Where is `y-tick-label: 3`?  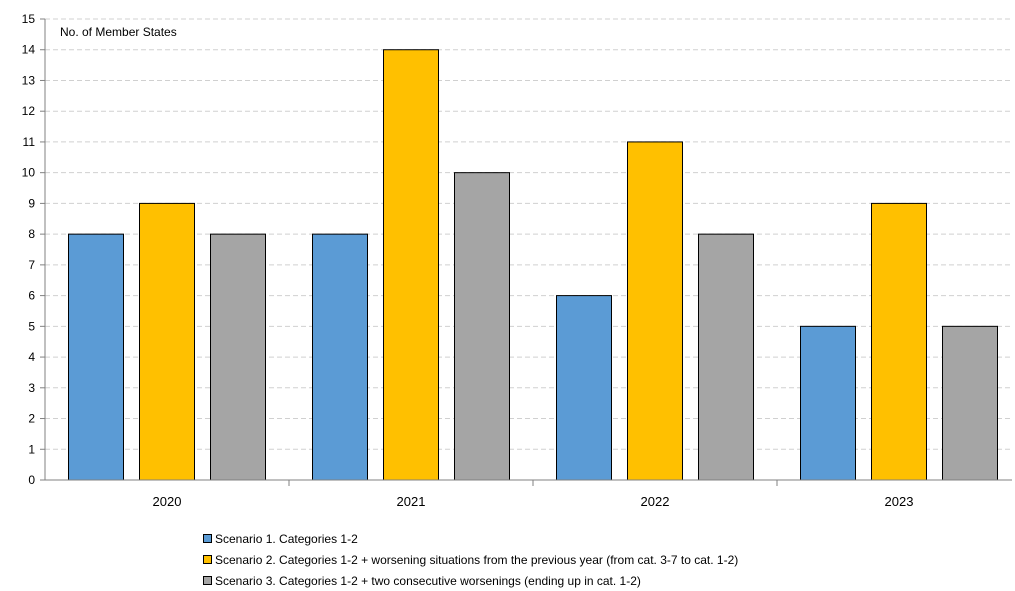 y-tick-label: 3 is located at coordinates (31, 388).